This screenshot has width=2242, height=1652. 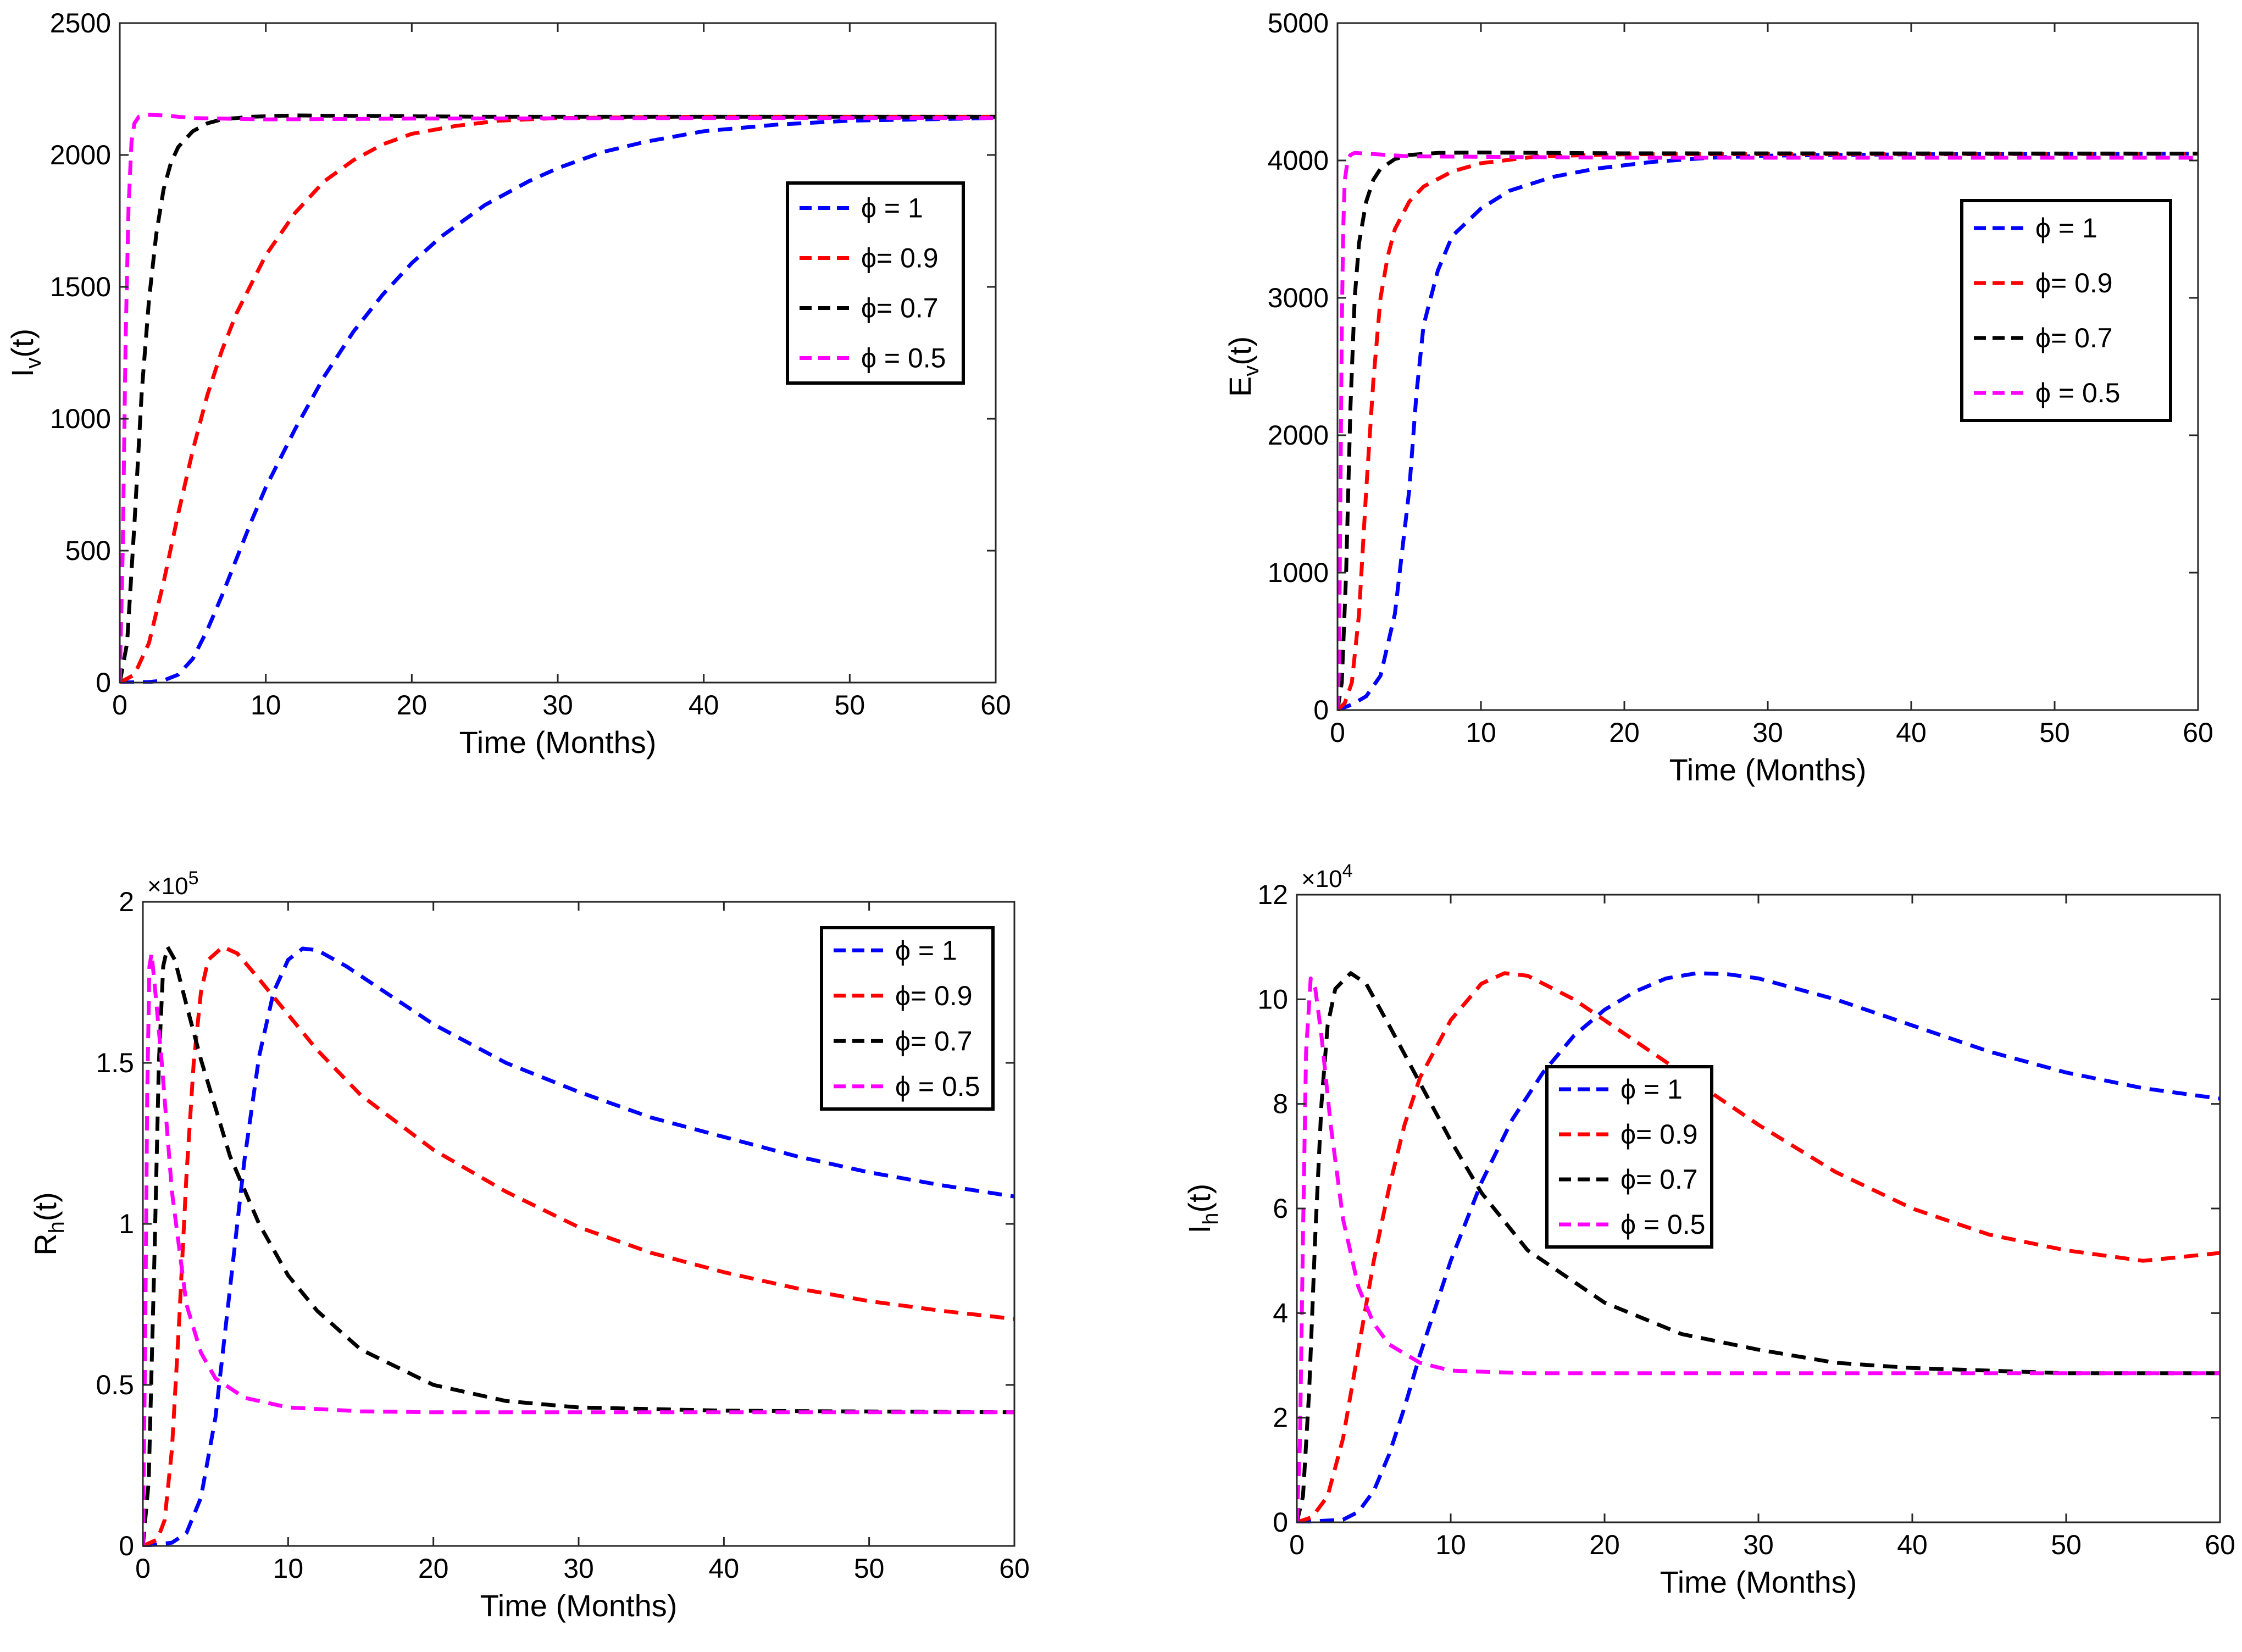 What do you see at coordinates (289, 1568) in the screenshot?
I see `x-tick-label-rh-1: 10` at bounding box center [289, 1568].